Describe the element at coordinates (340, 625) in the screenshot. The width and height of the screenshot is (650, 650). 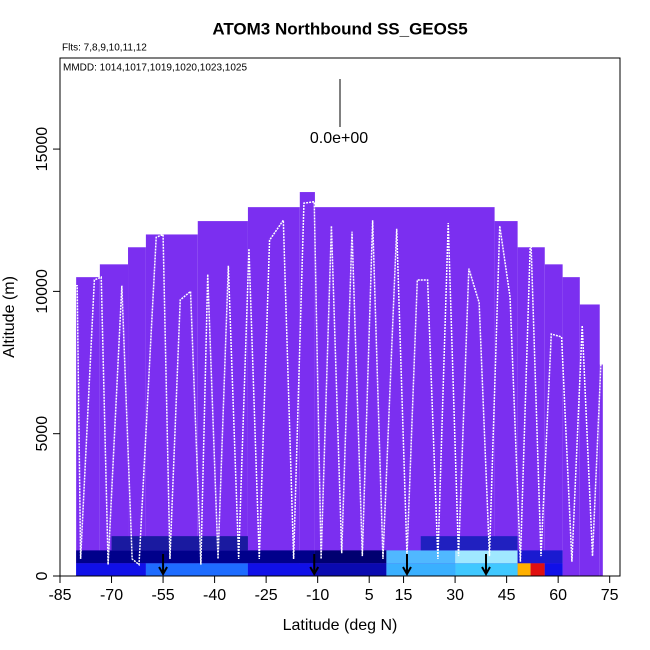
I see `x-axis-label: Latitude (deg N)` at that location.